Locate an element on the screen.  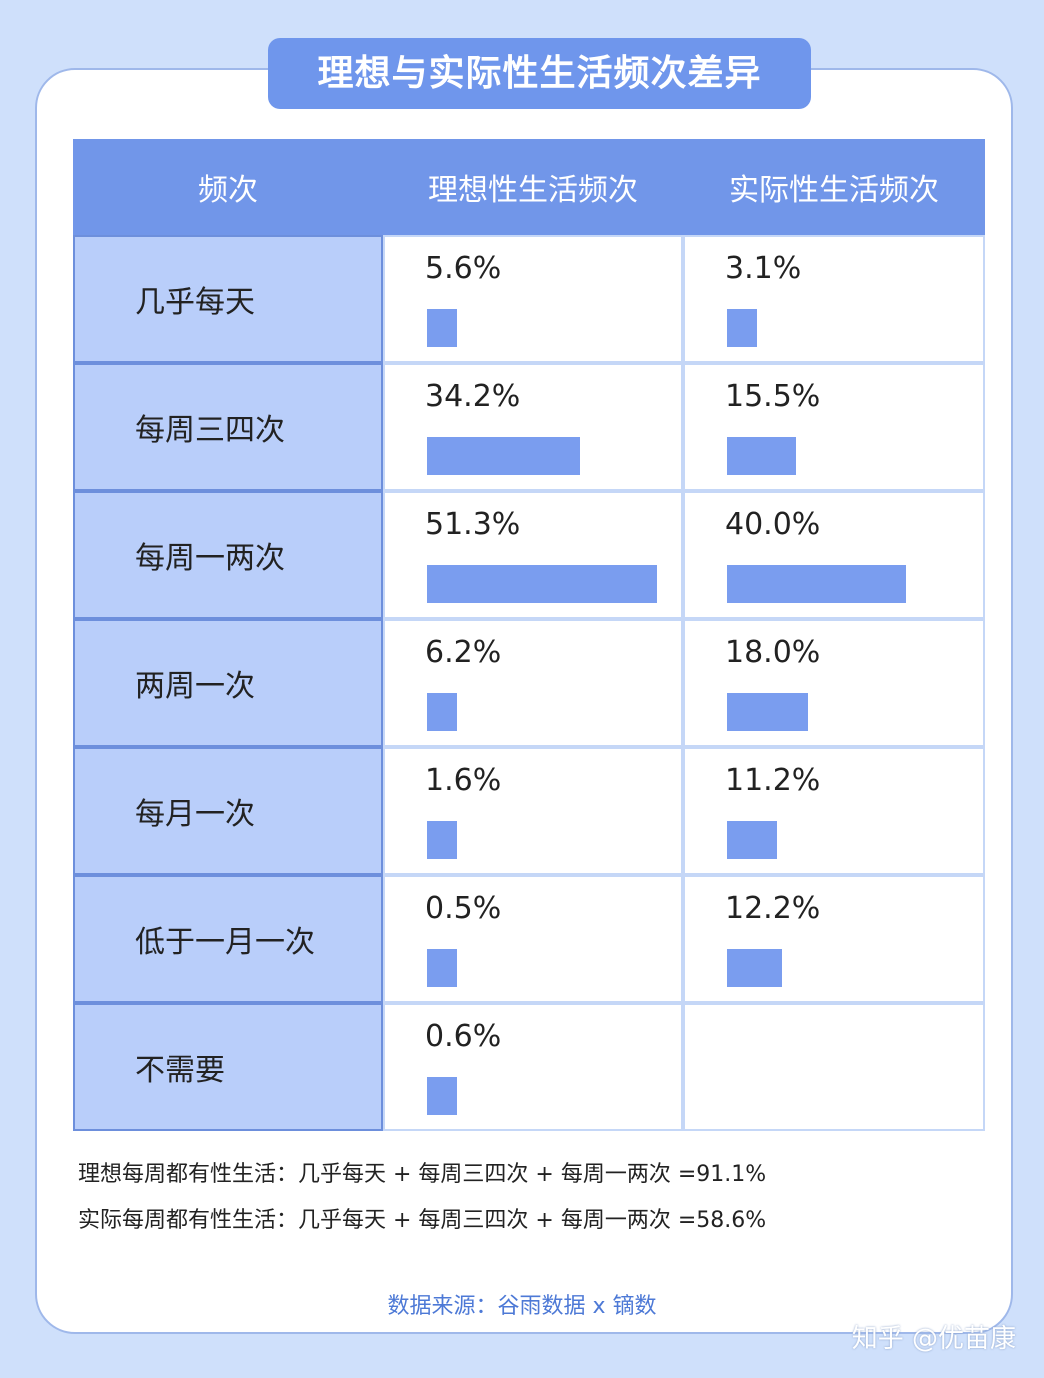
frequency-label: 每周一两次 is located at coordinates (228, 555).